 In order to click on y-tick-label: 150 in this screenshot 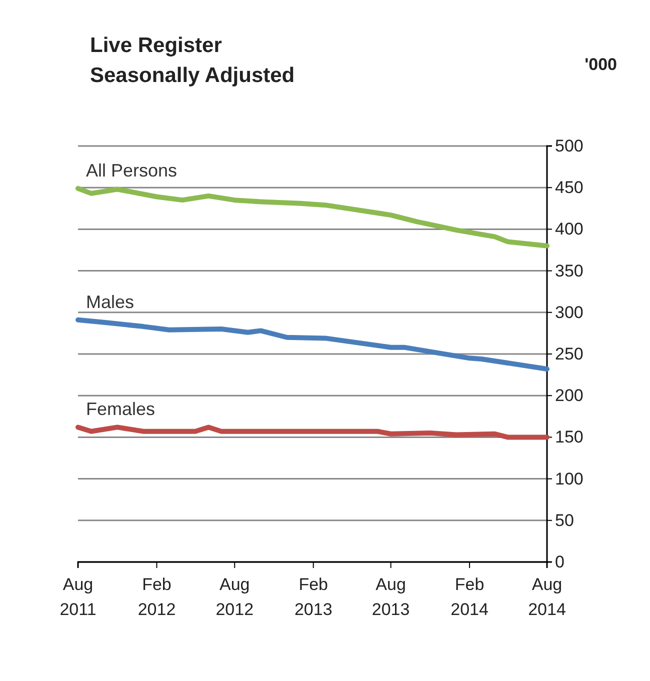, I will do `click(569, 437)`.